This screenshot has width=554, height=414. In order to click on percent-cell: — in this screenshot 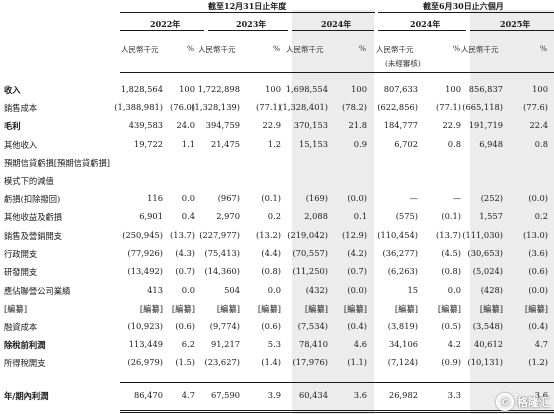, I will do `click(456, 198)`.